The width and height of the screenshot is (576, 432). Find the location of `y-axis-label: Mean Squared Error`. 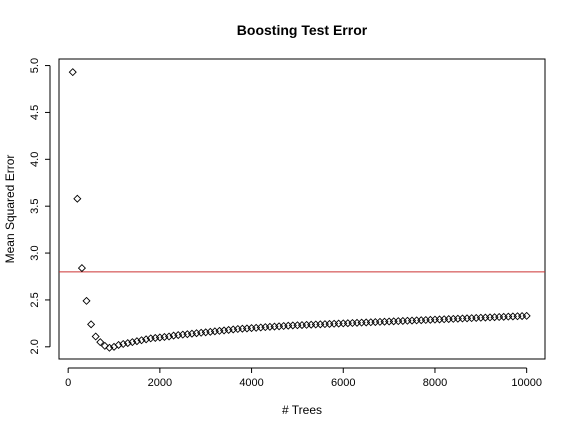

y-axis-label: Mean Squared Error is located at coordinates (10, 209).